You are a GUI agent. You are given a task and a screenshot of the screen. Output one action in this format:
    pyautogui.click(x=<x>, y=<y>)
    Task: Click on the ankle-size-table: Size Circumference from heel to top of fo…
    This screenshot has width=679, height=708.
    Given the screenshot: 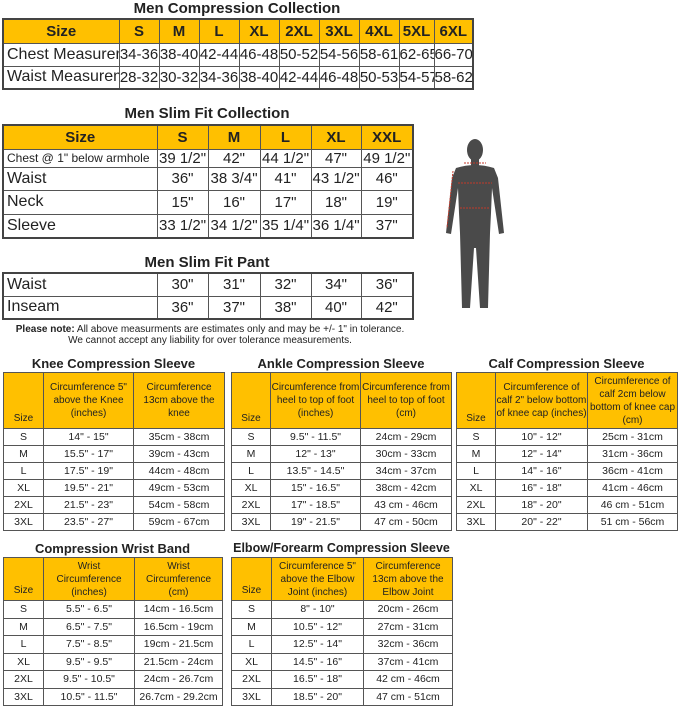 What is the action you would take?
    pyautogui.click(x=341, y=451)
    